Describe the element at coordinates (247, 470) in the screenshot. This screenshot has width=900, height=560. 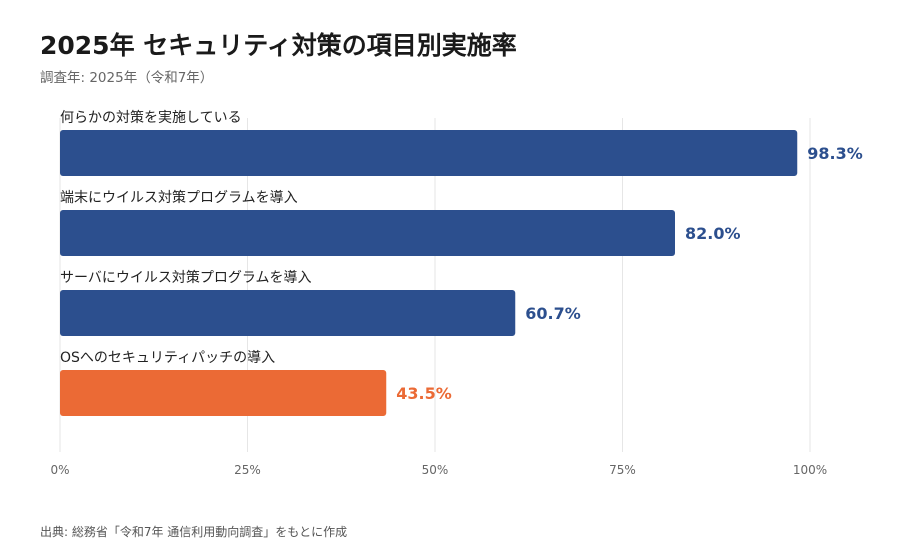
I see `x-tick-label: 25%` at that location.